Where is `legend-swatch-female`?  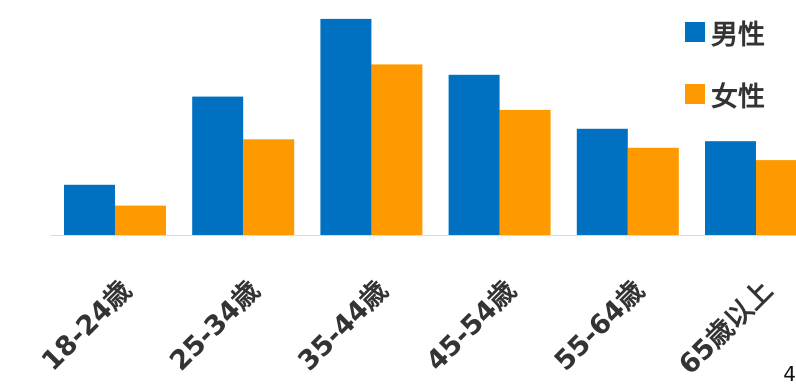
legend-swatch-female is located at coordinates (695, 94).